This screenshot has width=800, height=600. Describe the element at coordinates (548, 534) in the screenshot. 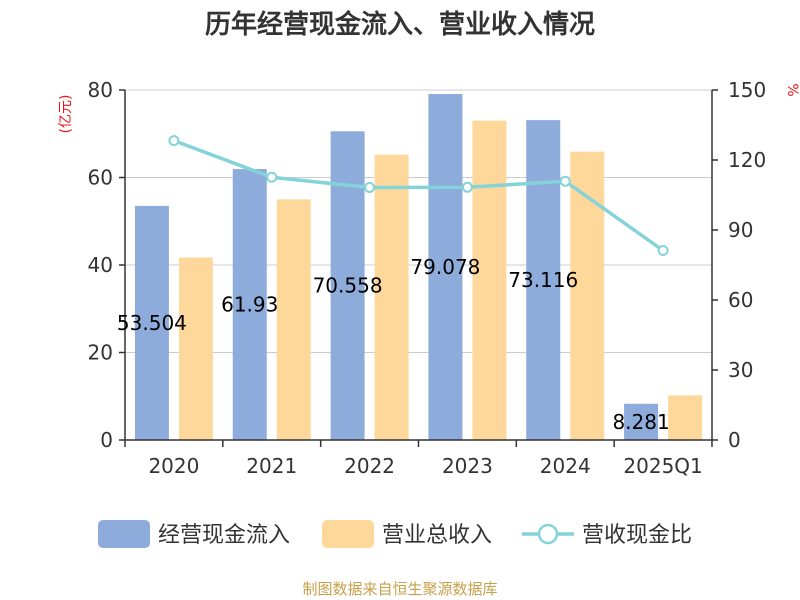

I see `legend-marker-ratio` at that location.